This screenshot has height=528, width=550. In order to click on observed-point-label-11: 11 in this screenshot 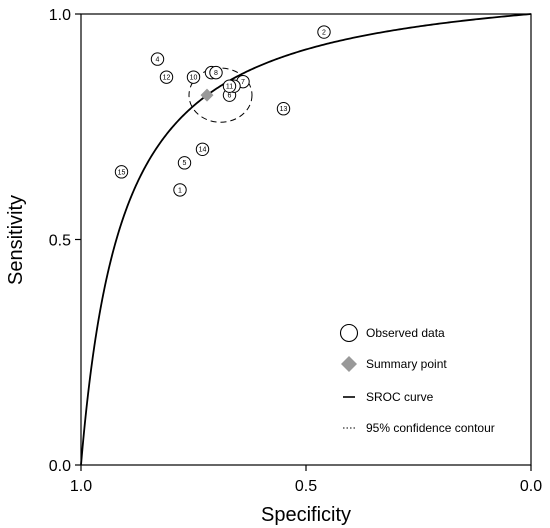, I will do `click(229, 87)`.